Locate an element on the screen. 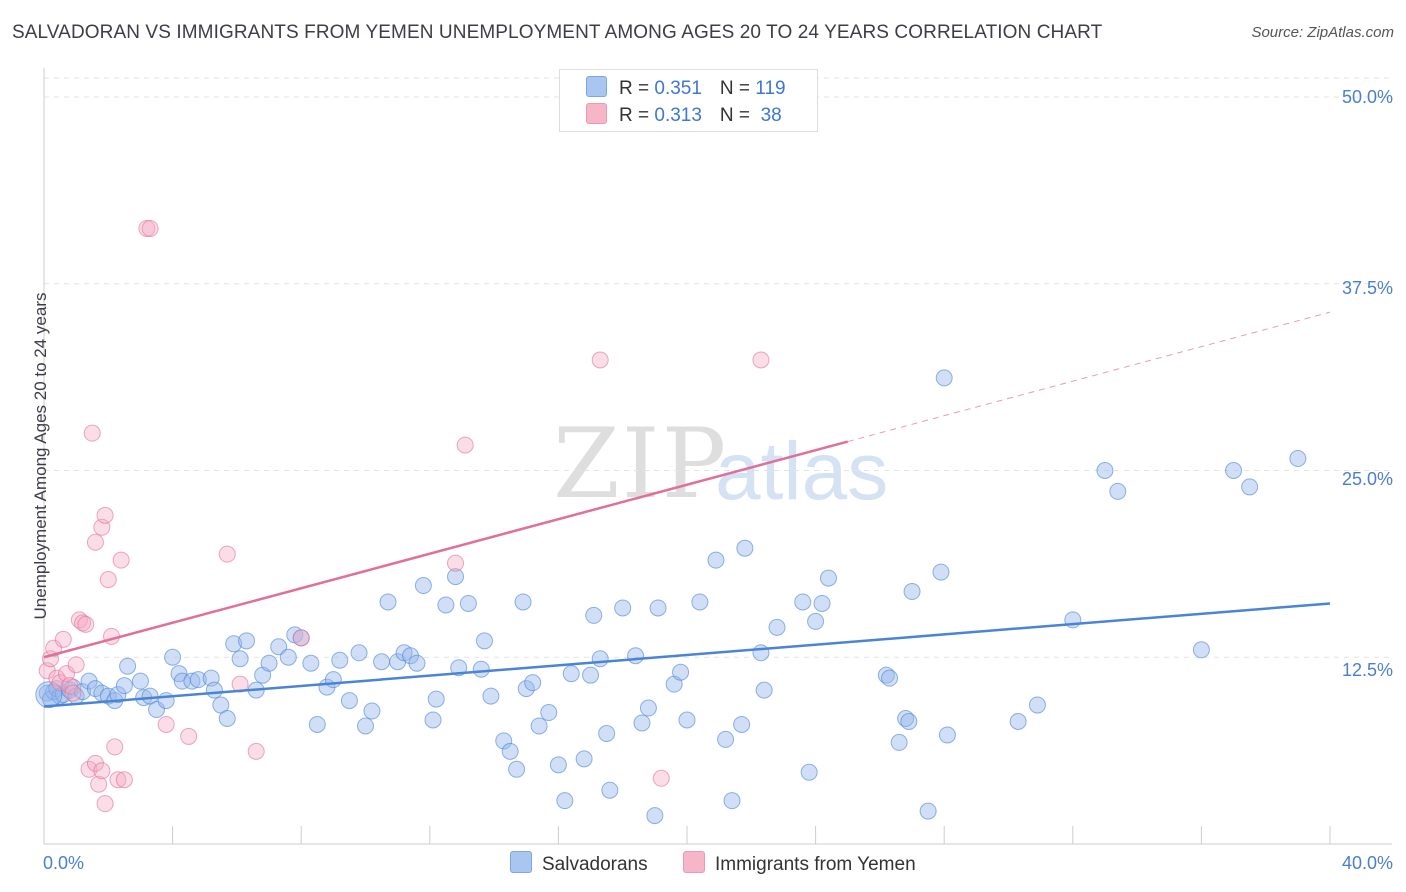  yemen-trend-line-extension is located at coordinates (1089, 377).